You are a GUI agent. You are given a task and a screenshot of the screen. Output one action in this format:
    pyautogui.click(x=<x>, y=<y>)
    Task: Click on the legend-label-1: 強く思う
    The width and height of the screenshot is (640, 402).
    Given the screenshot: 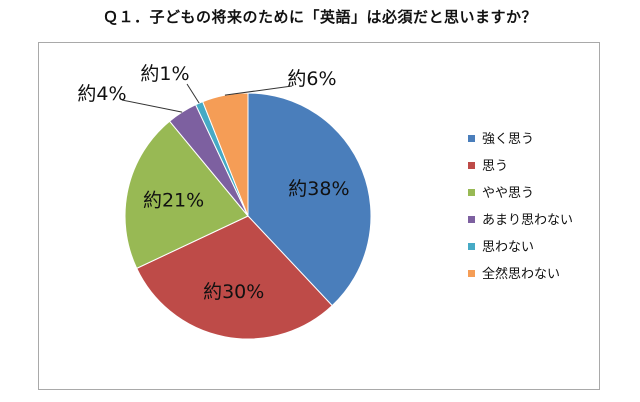 What is the action you would take?
    pyautogui.click(x=508, y=139)
    